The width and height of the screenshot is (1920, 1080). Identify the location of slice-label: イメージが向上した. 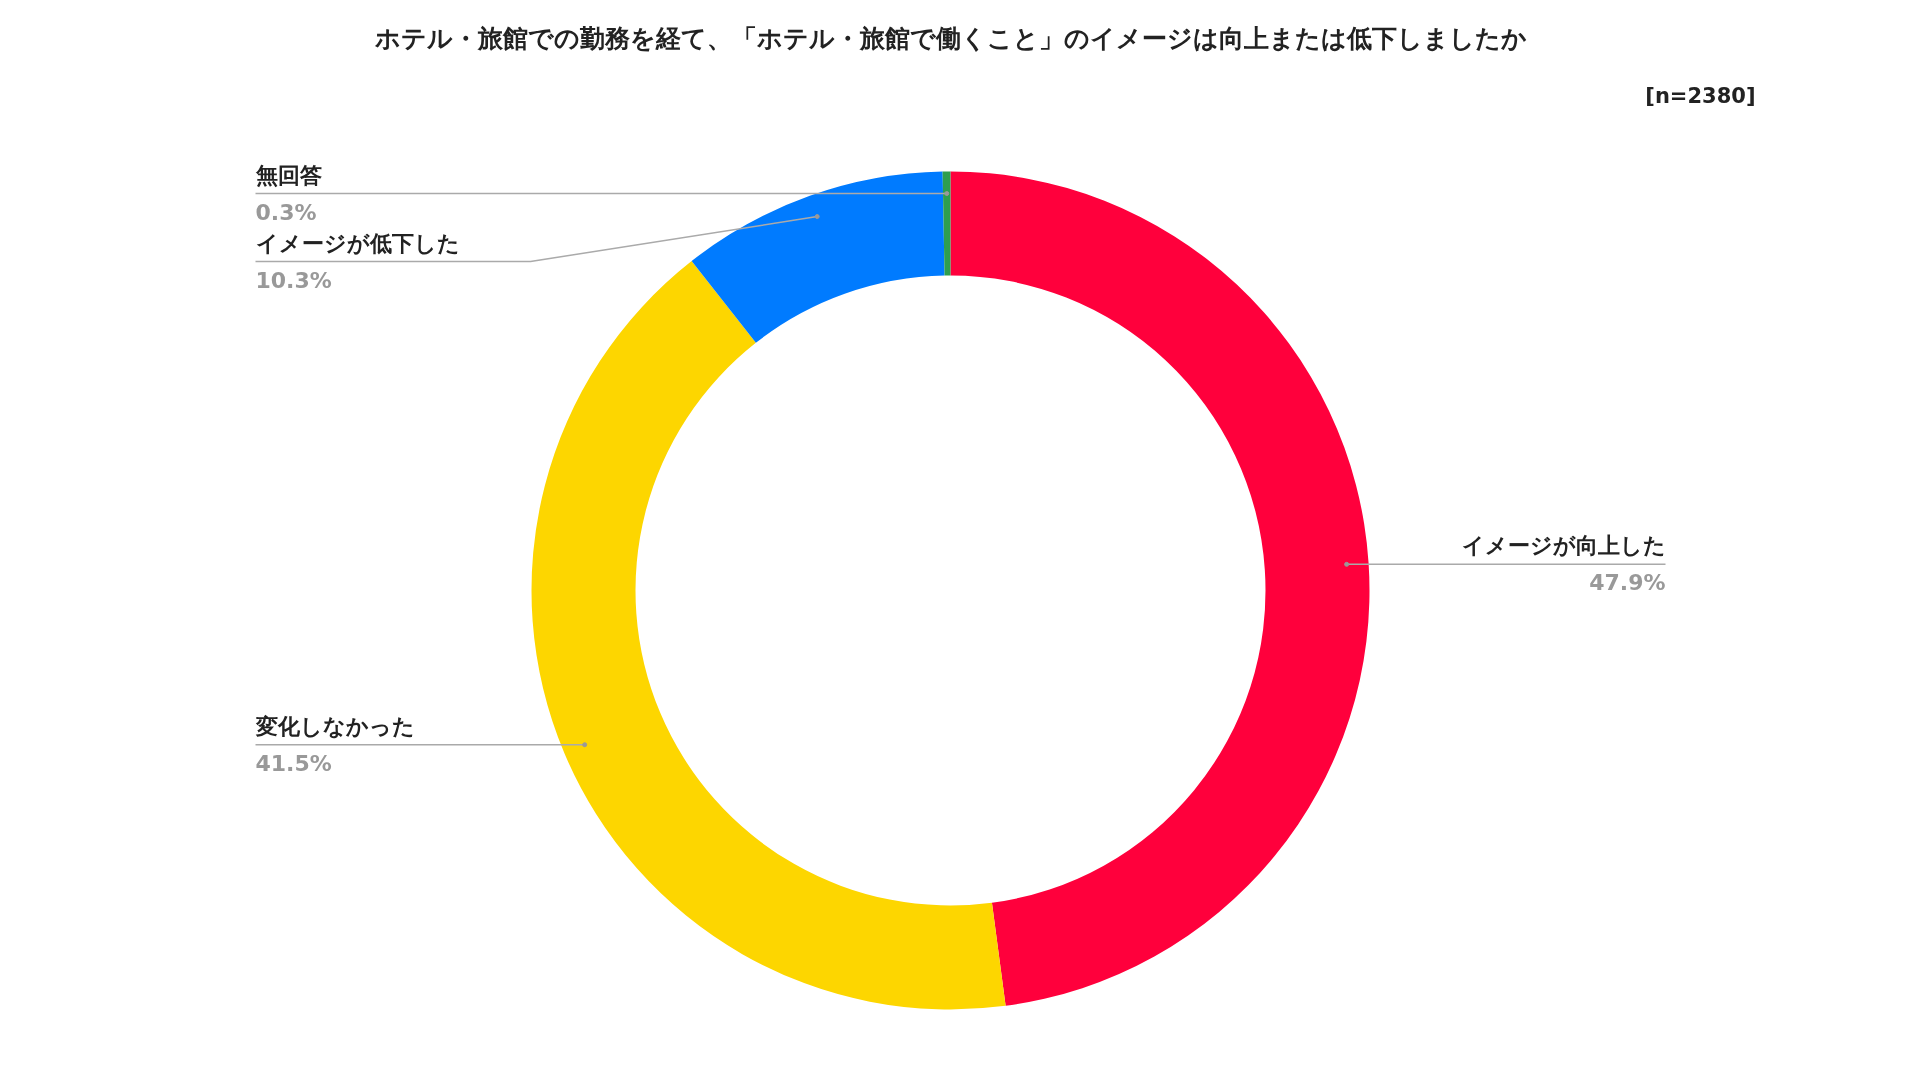
(1563, 546).